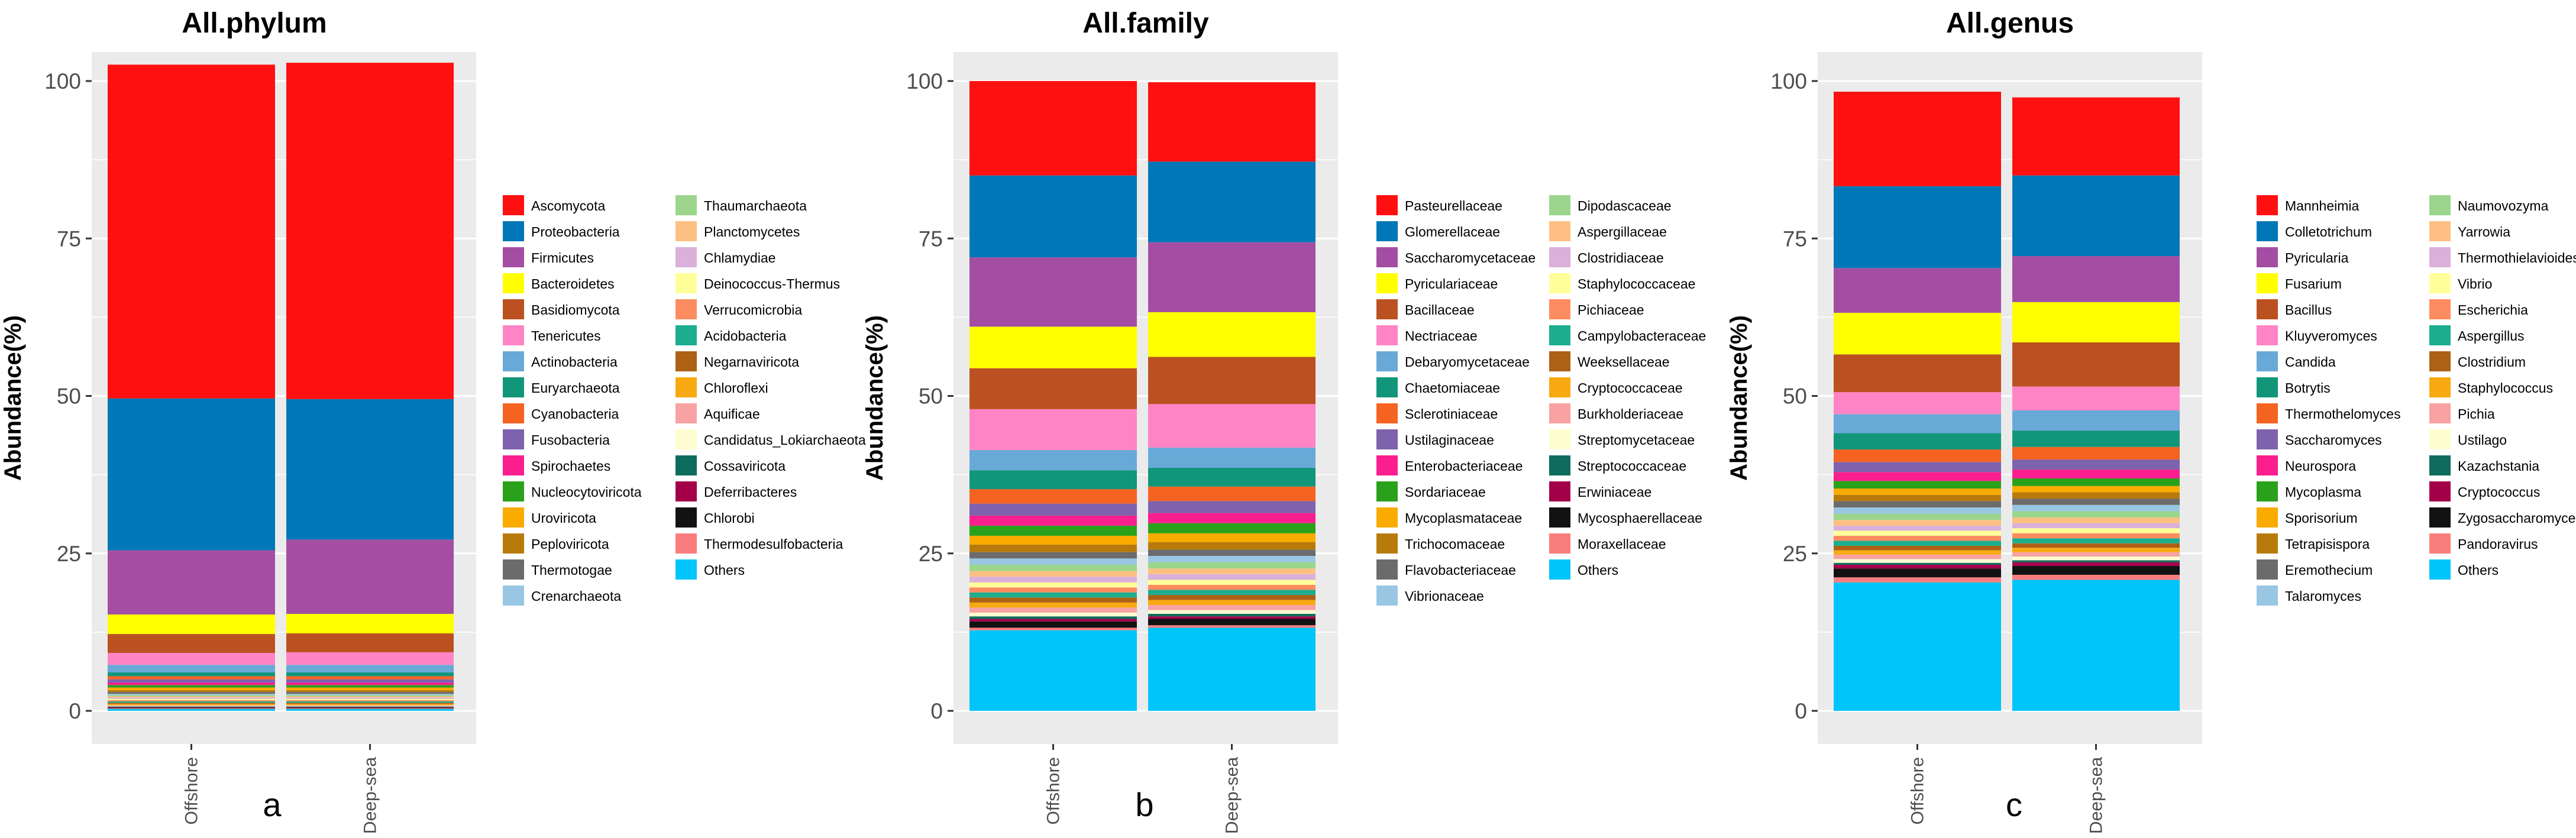 This screenshot has width=2576, height=838. Describe the element at coordinates (2331, 336) in the screenshot. I see `legend-label: Kluyveromyces` at that location.